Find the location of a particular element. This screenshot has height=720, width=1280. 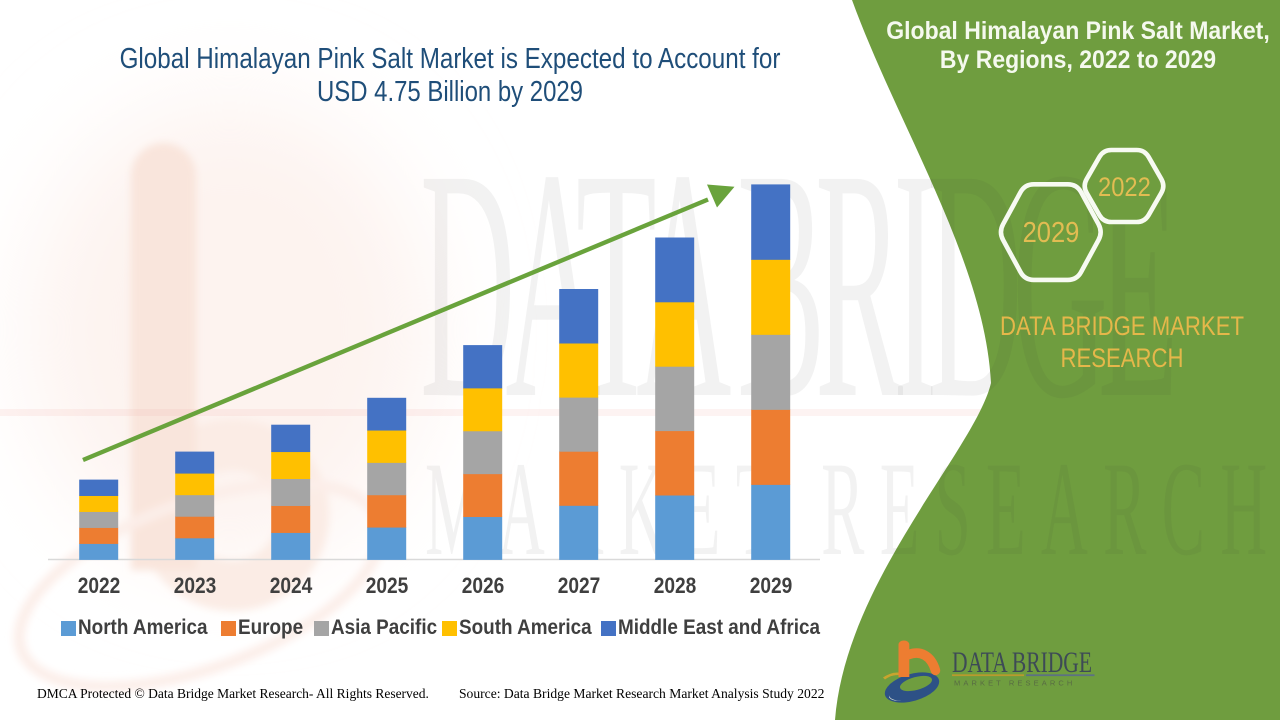

svg-text: MARKET RESEARCH is located at coordinates (1014, 683).